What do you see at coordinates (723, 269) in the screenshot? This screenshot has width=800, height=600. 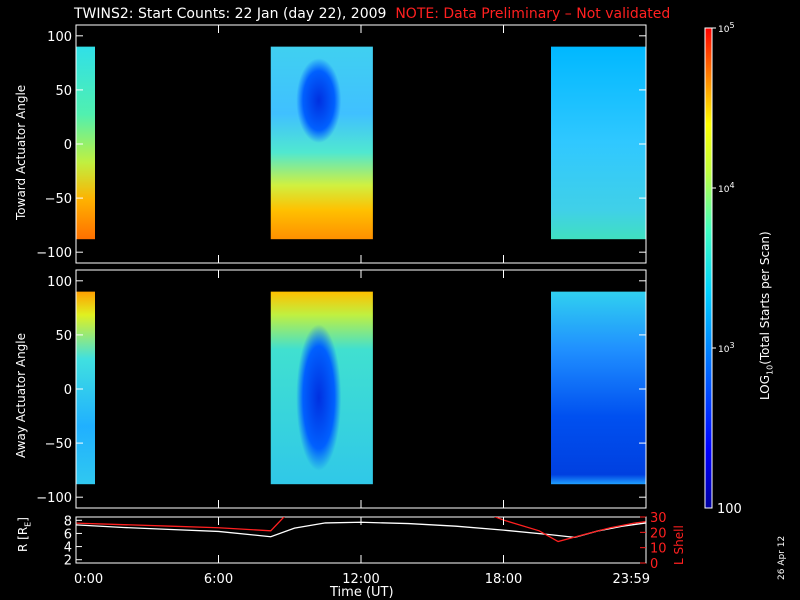 I see `colorbar: 10⁵ 10⁴ 10³ 100` at bounding box center [723, 269].